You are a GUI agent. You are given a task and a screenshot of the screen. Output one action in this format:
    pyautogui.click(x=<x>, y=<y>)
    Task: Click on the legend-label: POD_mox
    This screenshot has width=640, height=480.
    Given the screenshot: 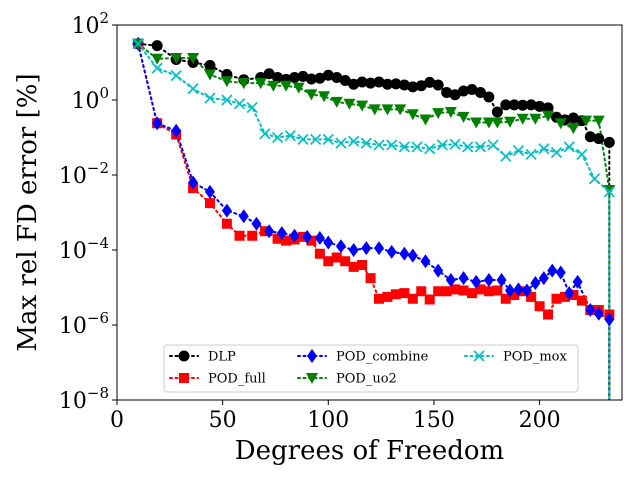 What is the action you would take?
    pyautogui.click(x=535, y=357)
    